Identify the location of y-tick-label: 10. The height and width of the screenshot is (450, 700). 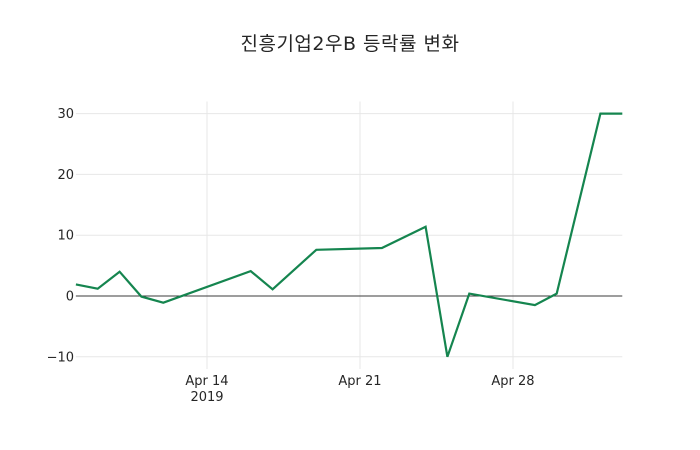
(65, 236).